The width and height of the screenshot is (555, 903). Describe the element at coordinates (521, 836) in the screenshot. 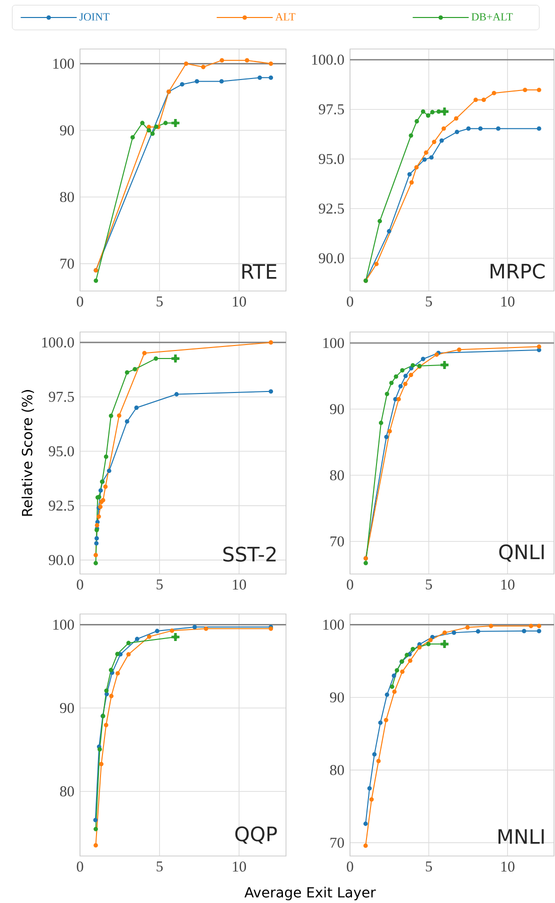

I see `text: MNLI` at that location.